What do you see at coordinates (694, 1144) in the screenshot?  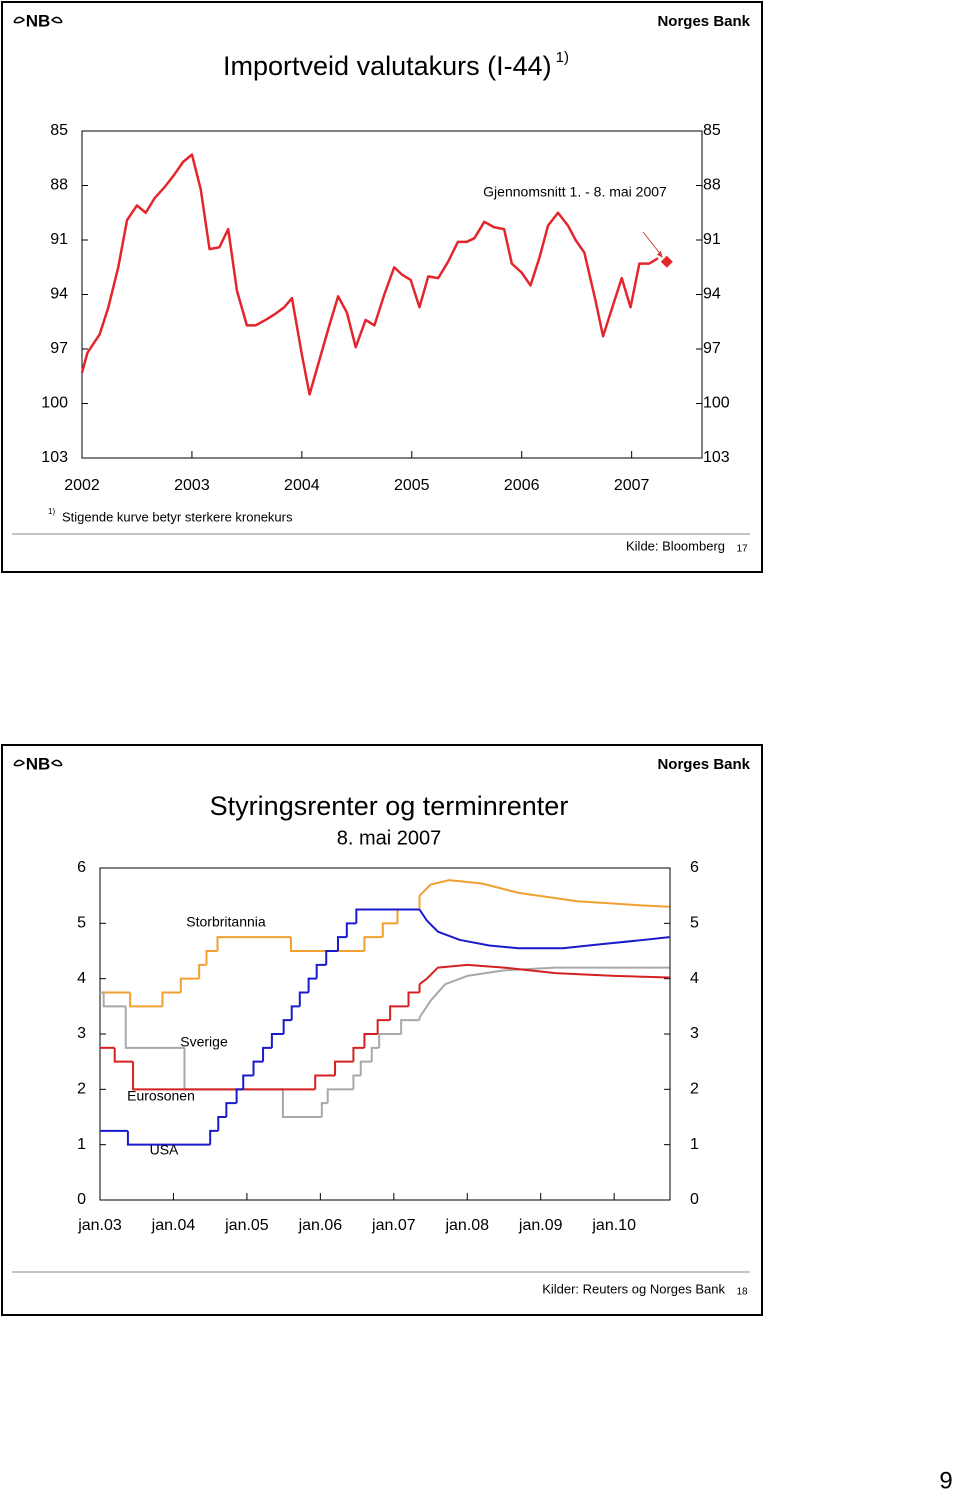 I see `y2-tick-label: 1` at bounding box center [694, 1144].